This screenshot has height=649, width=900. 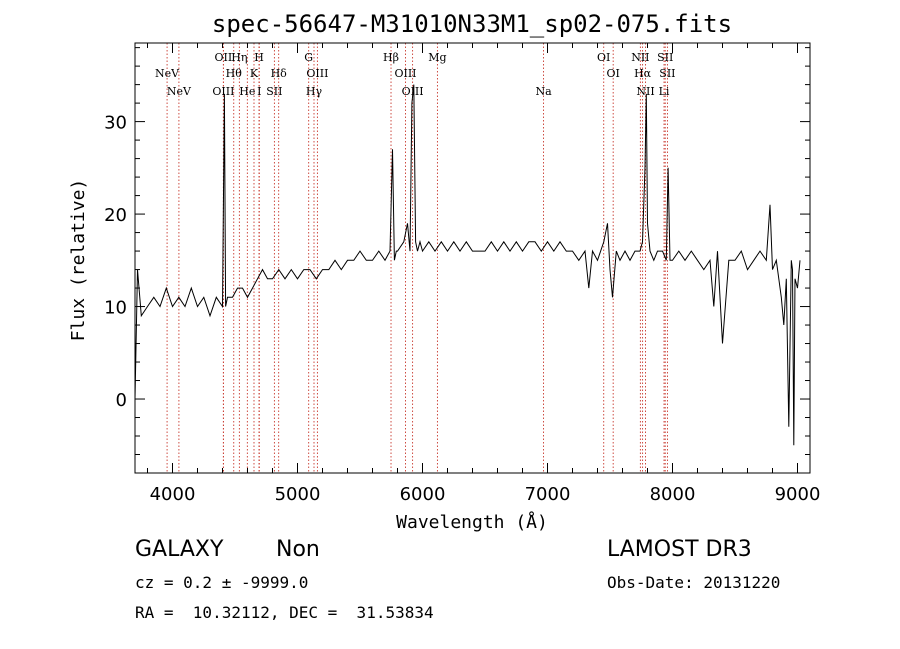 What do you see at coordinates (679, 549) in the screenshot?
I see `survey-name: LAMOST DR3` at bounding box center [679, 549].